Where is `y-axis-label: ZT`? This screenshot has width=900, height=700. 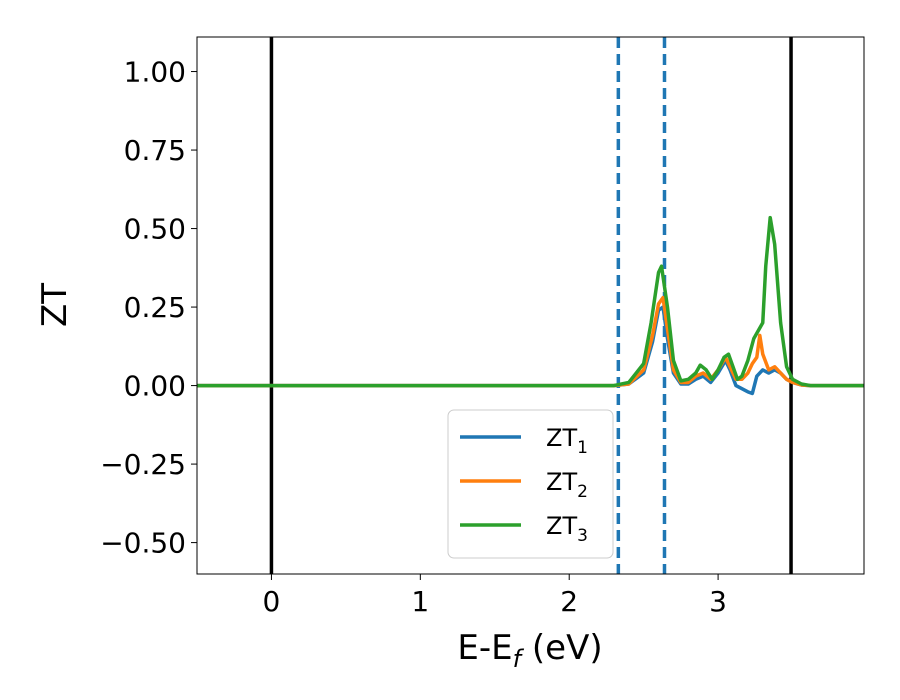 y-axis-label: ZT is located at coordinates (55, 305).